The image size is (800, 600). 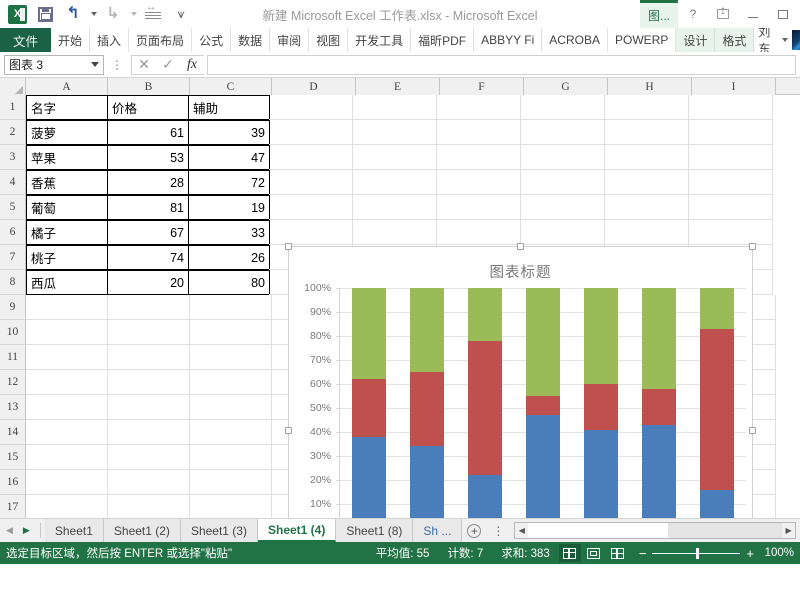 What do you see at coordinates (525, 554) in the screenshot?
I see `status-sum: 求和: 383` at bounding box center [525, 554].